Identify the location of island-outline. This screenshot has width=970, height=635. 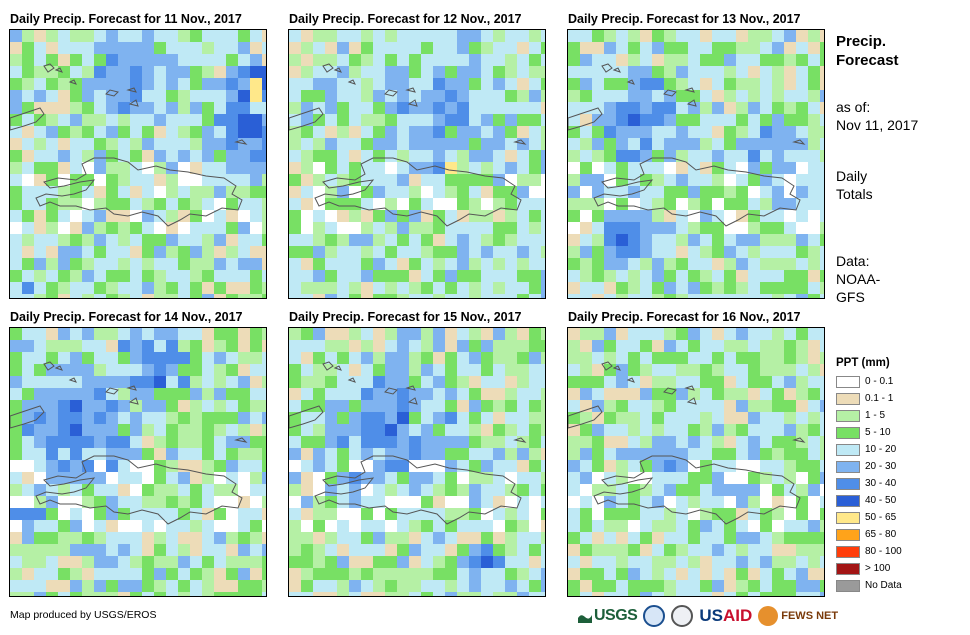
(131, 388).